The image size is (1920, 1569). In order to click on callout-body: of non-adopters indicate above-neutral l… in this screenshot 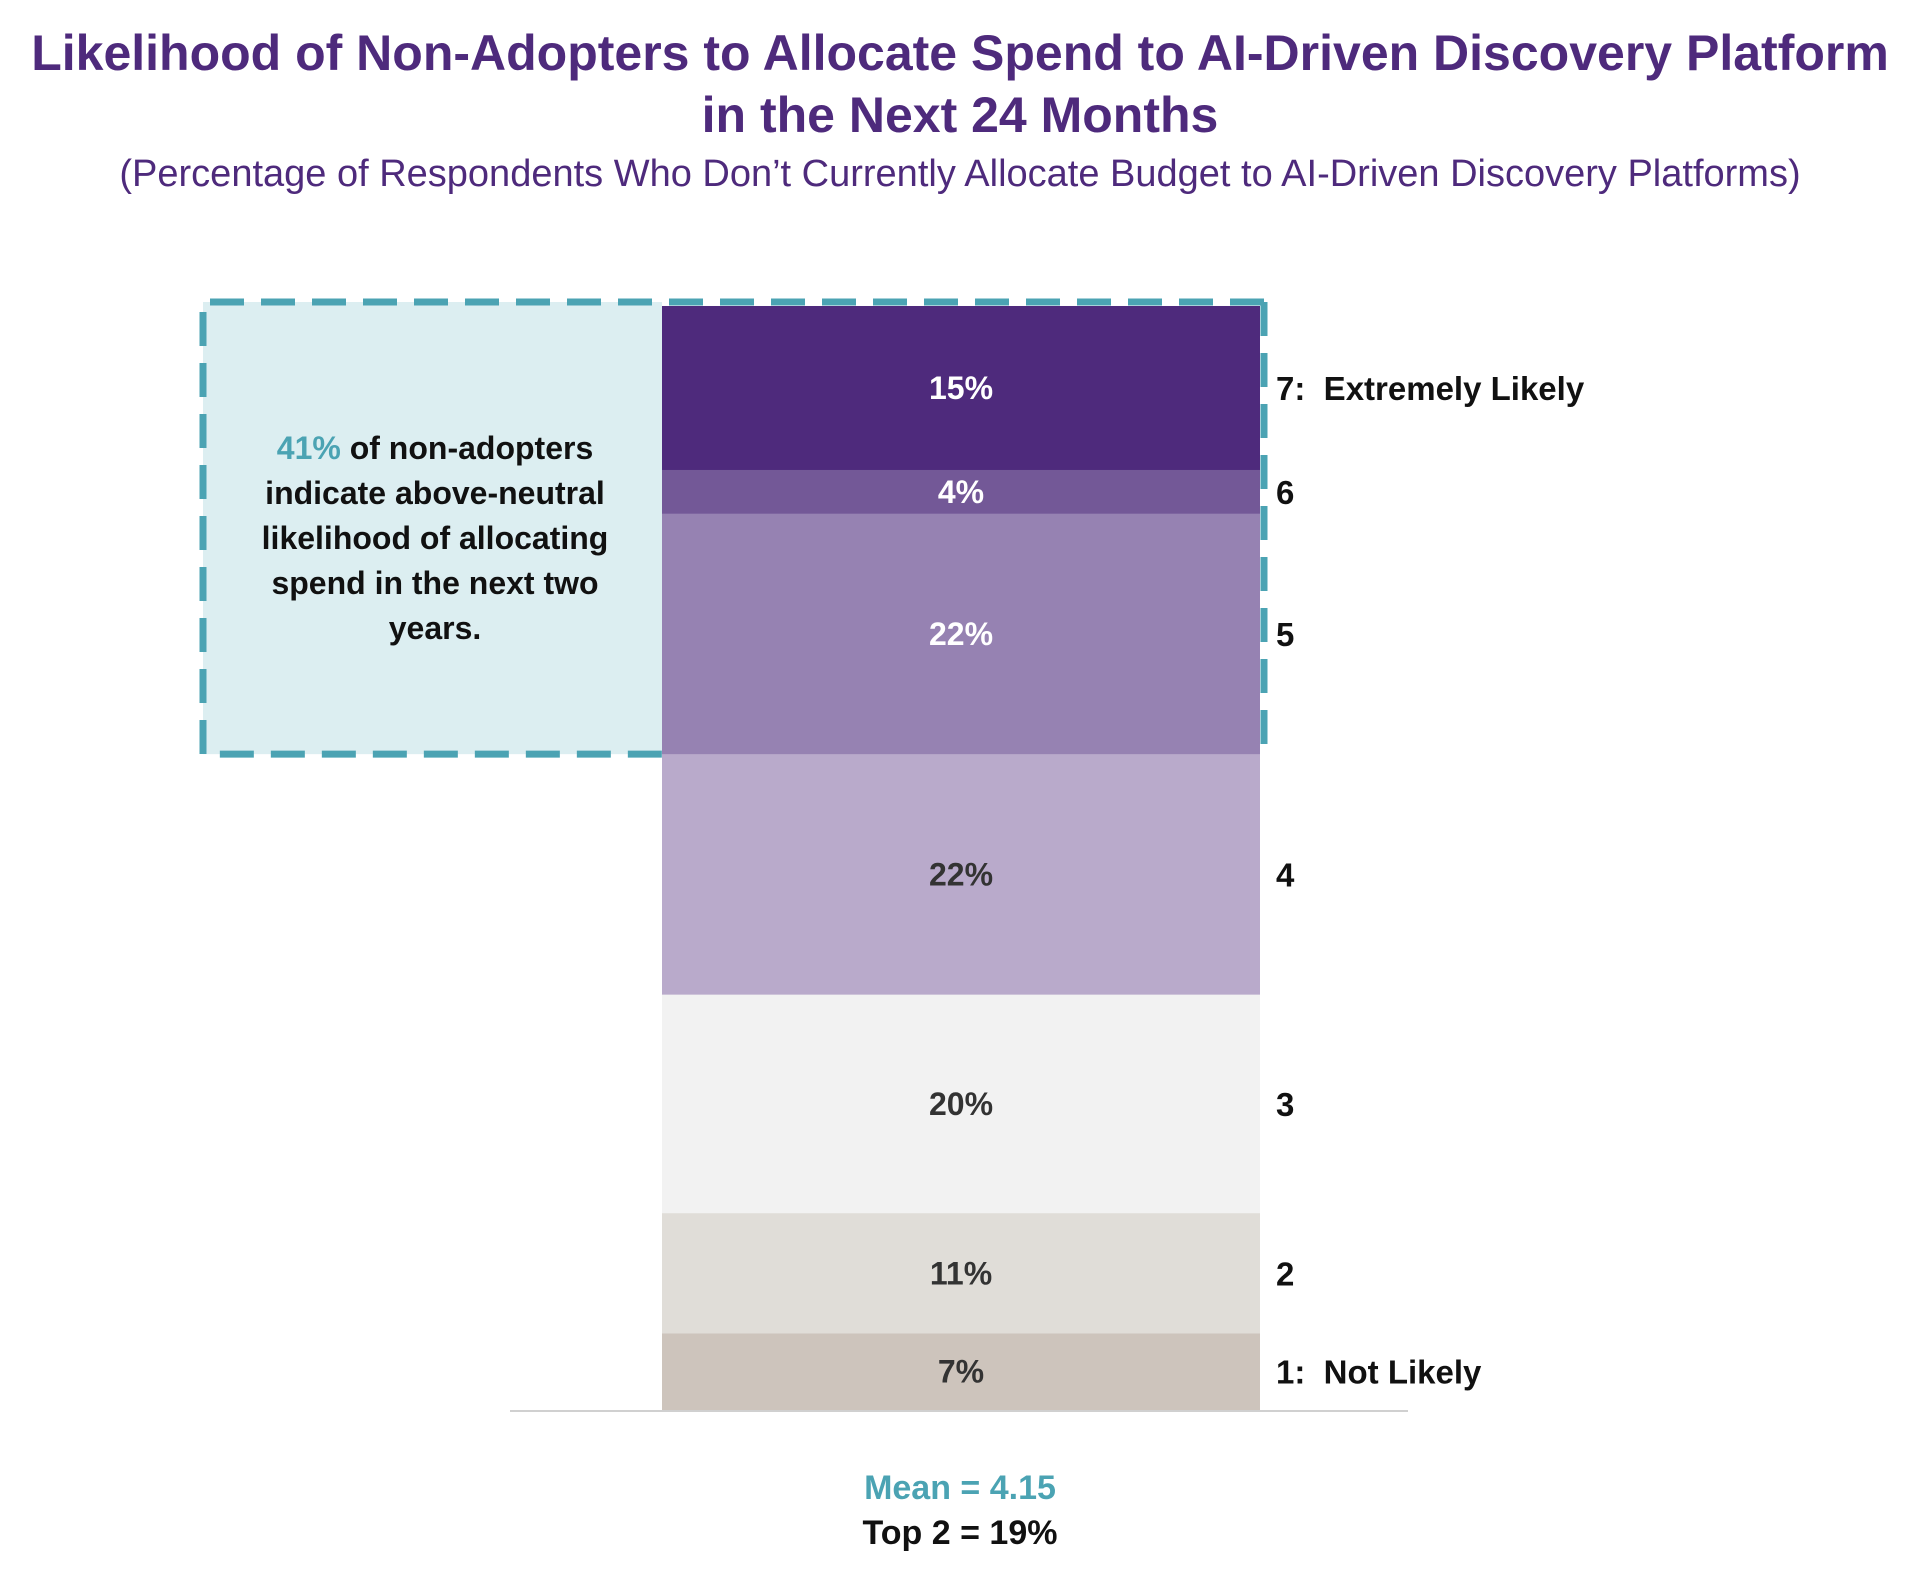, I will do `click(435, 537)`.